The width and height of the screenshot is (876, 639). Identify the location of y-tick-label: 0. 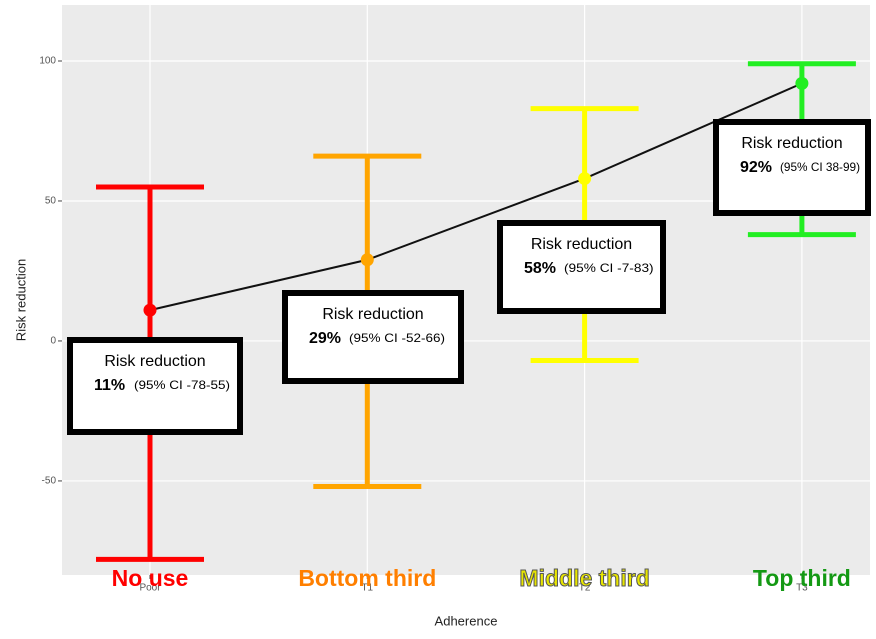
(53, 341).